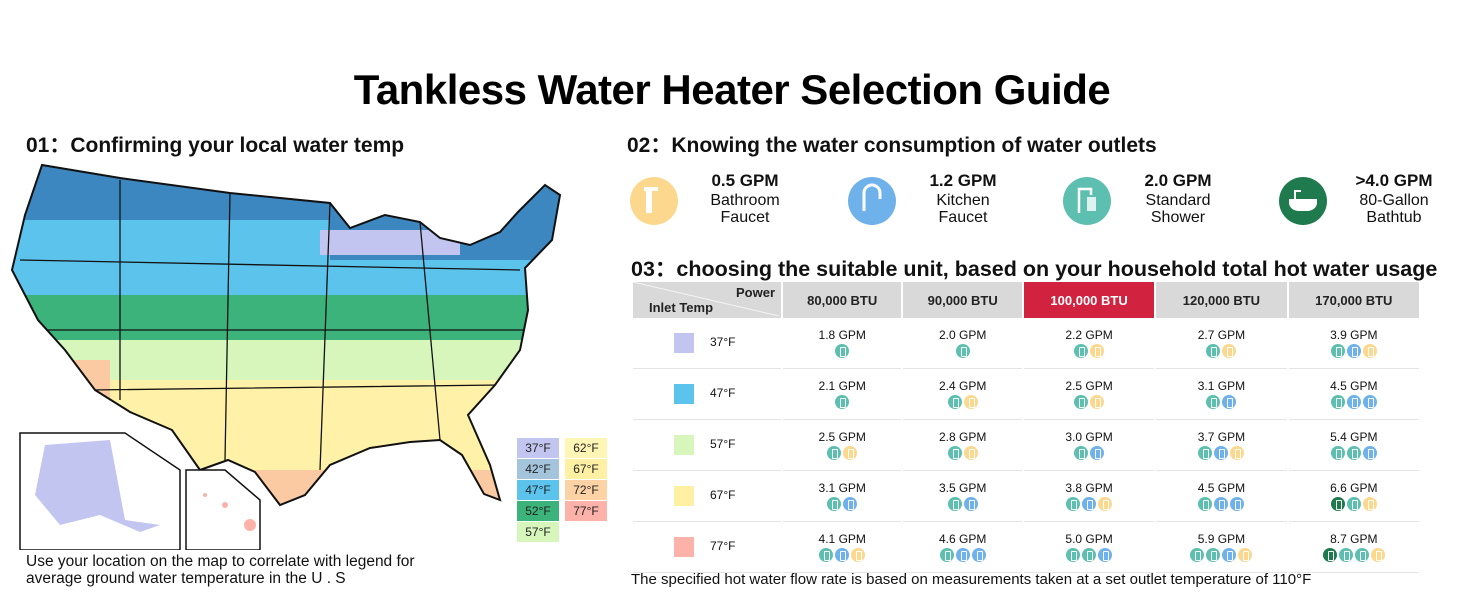 Image resolution: width=1464 pixels, height=600 pixels. Describe the element at coordinates (538, 532) in the screenshot. I see `legend-swatch: 57°F` at that location.